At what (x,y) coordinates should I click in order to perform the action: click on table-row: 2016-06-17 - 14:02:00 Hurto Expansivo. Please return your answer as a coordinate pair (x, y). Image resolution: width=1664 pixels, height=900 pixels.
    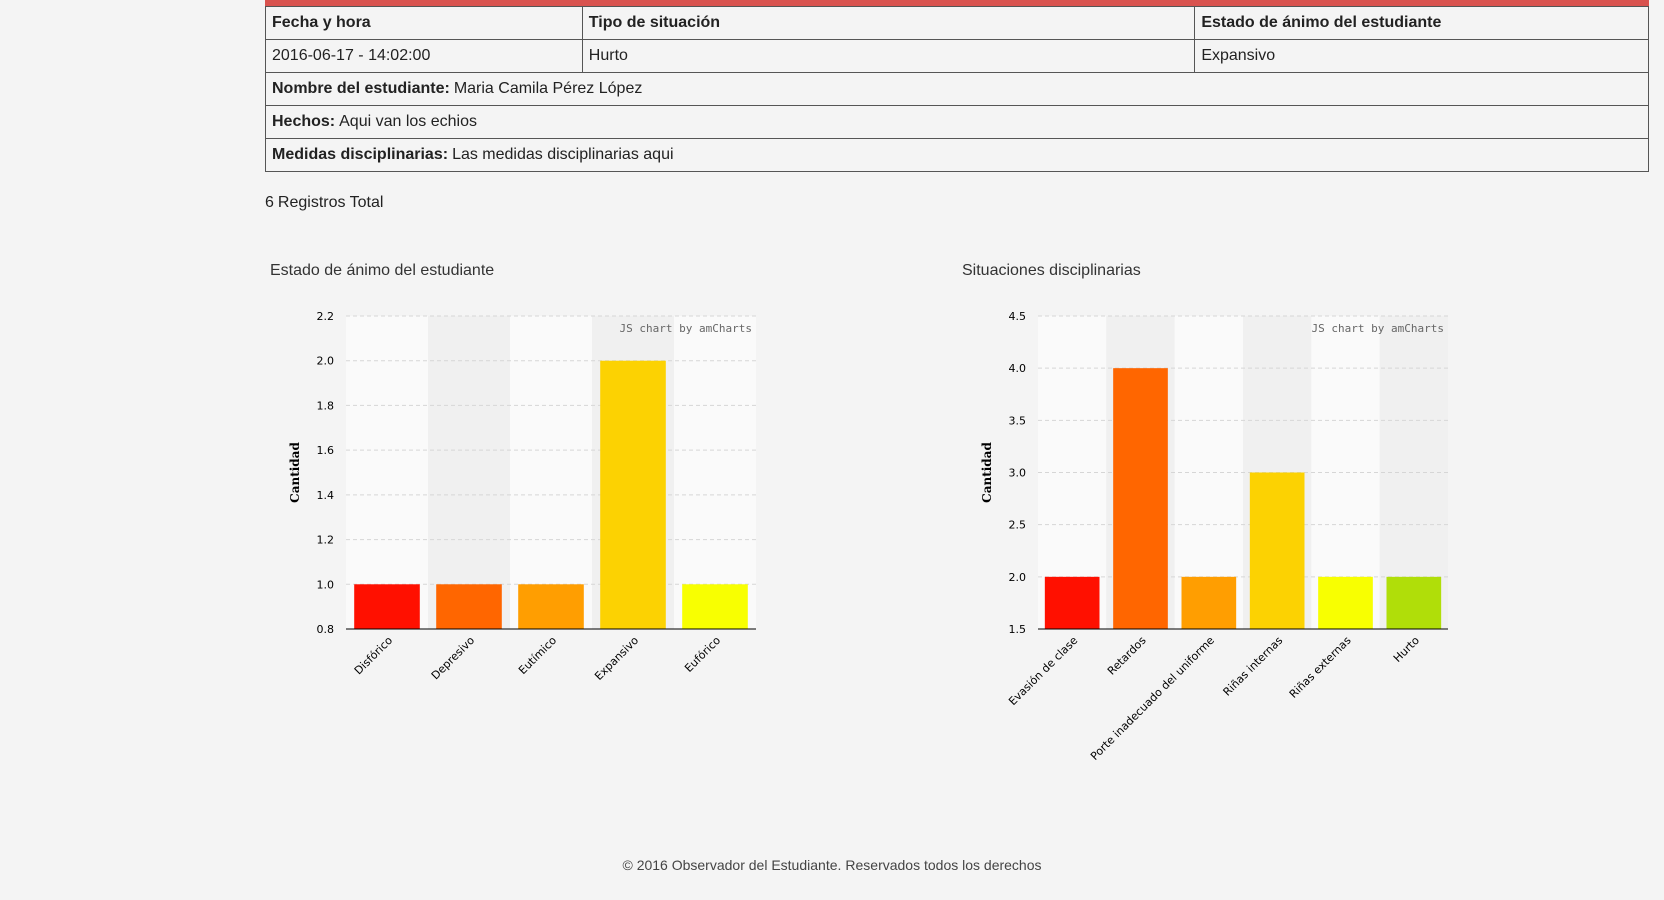
    Looking at the image, I should click on (957, 56).